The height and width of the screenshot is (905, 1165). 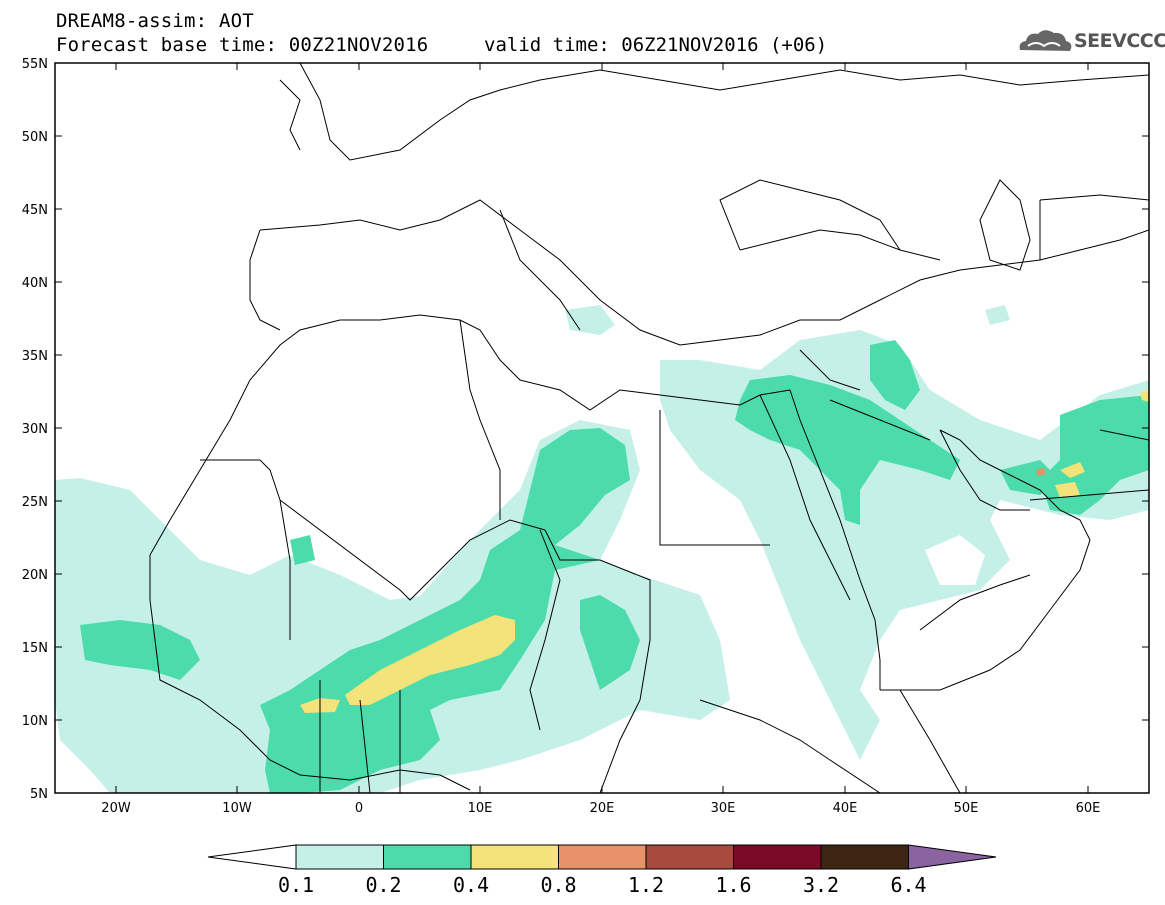 I want to click on valid-time: valid time: 06Z21NOV2016 (+06), so click(x=656, y=45).